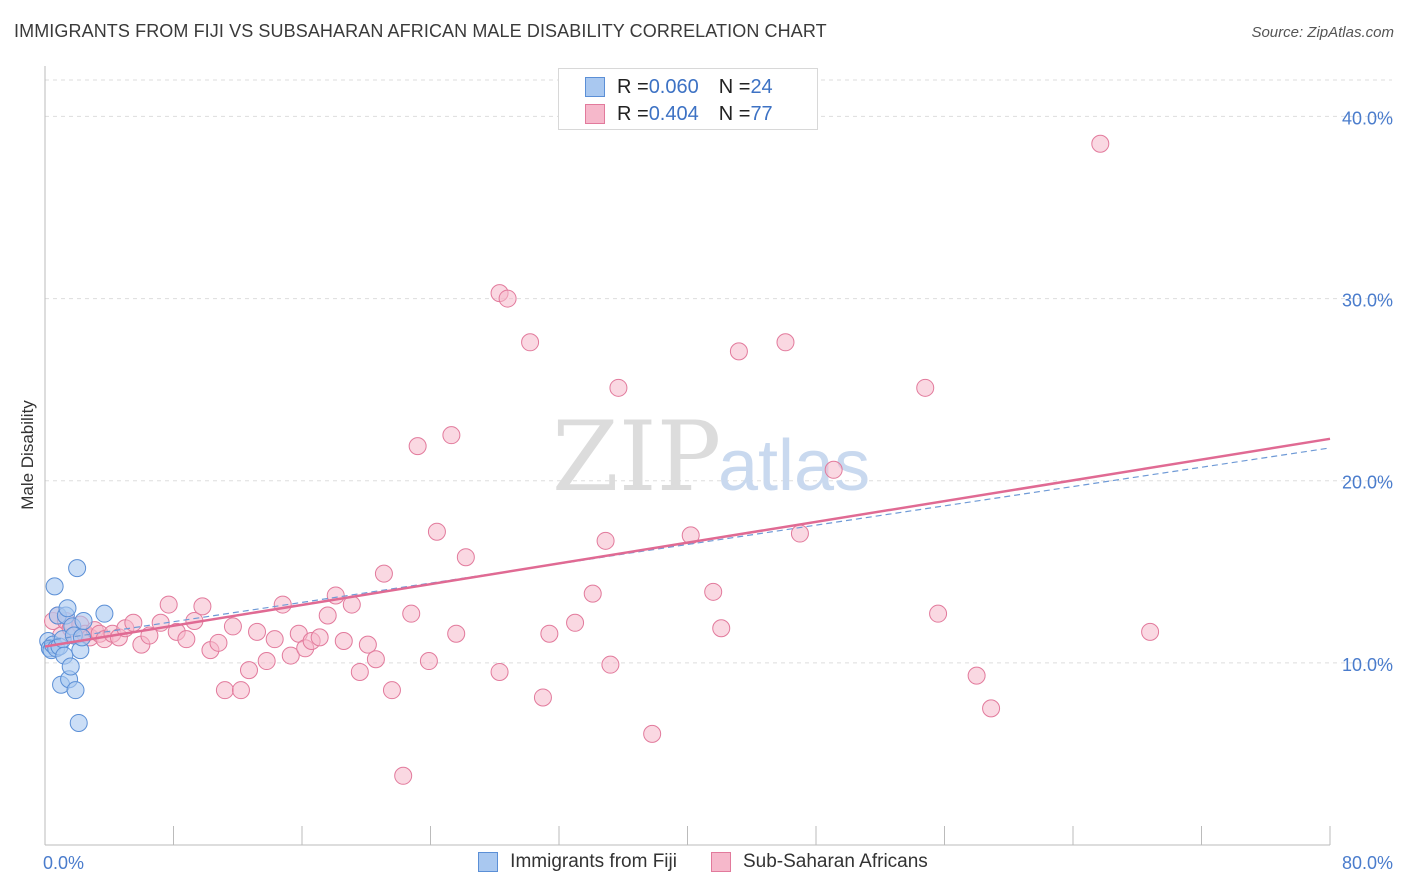 The width and height of the screenshot is (1406, 892). Describe the element at coordinates (1322, 32) in the screenshot. I see `source-credit: Source: ZipAtlas.com` at that location.